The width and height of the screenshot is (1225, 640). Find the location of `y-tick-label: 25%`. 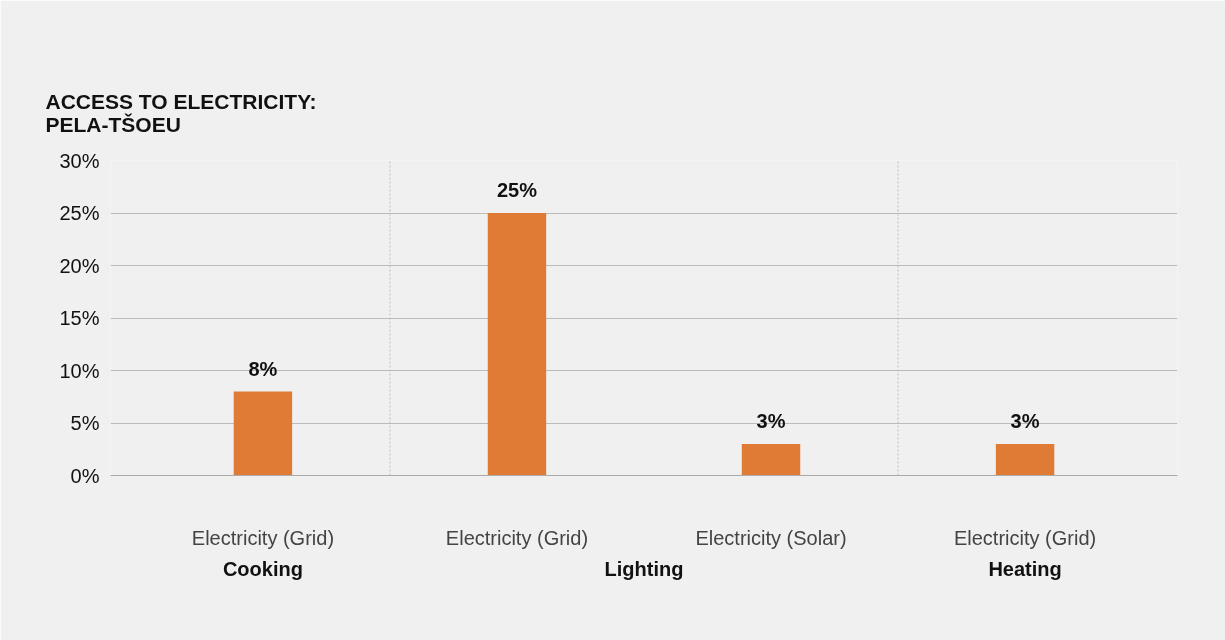

y-tick-label: 25% is located at coordinates (79, 213).